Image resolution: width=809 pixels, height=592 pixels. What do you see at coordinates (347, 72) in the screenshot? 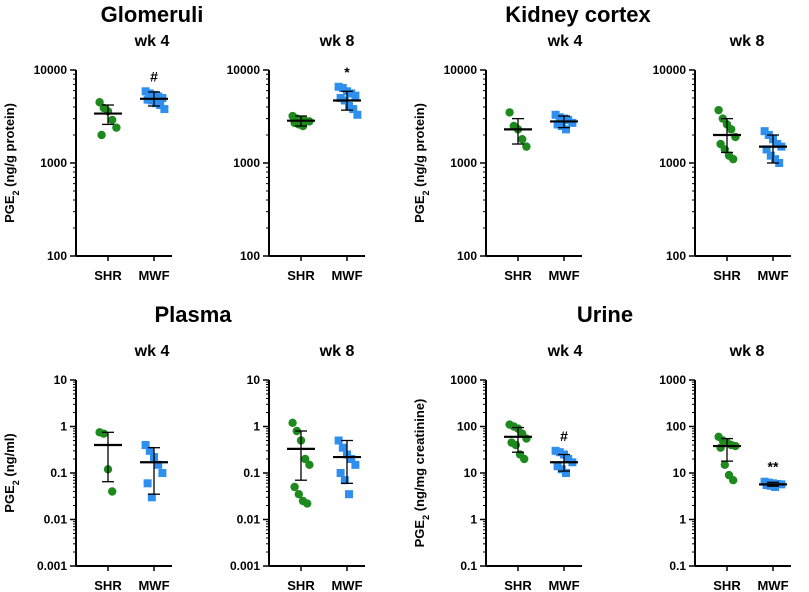
I see `significance-marker: *` at bounding box center [347, 72].